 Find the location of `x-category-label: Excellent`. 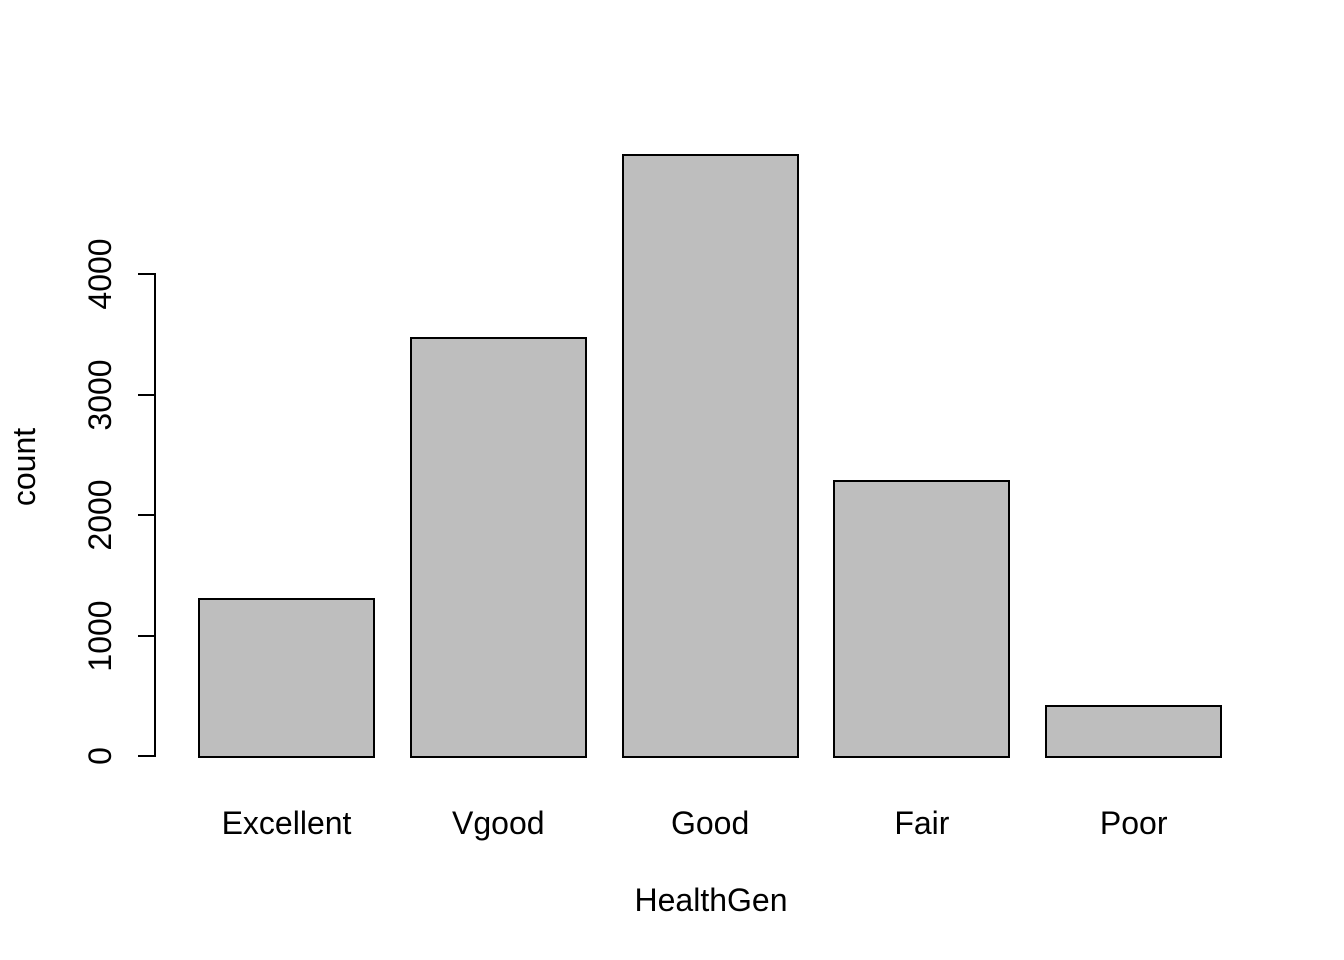

x-category-label: Excellent is located at coordinates (286, 823).